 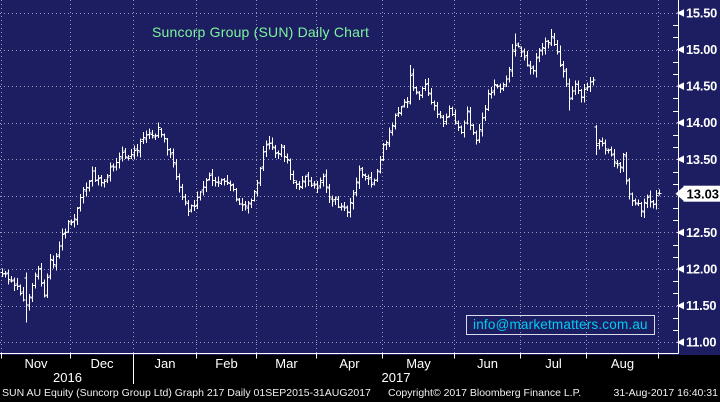 I want to click on last-price-tag, so click(x=701, y=193).